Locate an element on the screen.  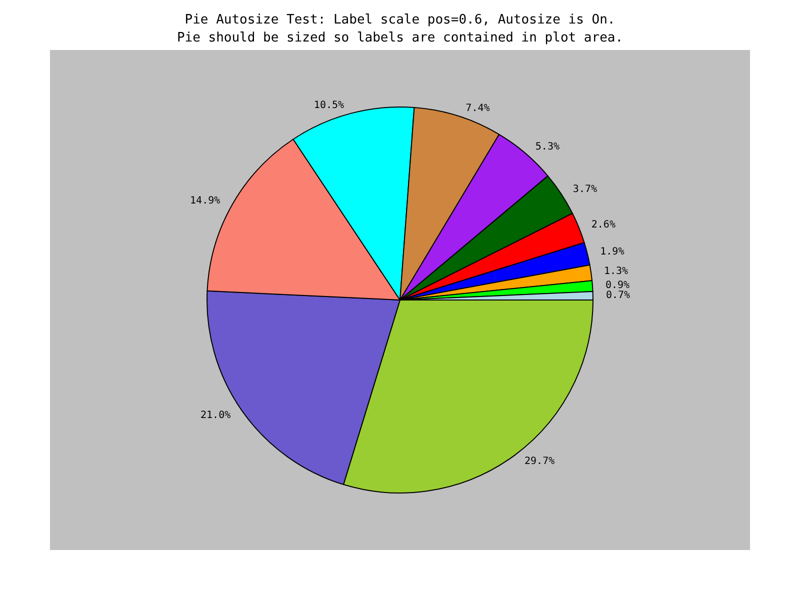
data-label: 29.7% is located at coordinates (539, 462).